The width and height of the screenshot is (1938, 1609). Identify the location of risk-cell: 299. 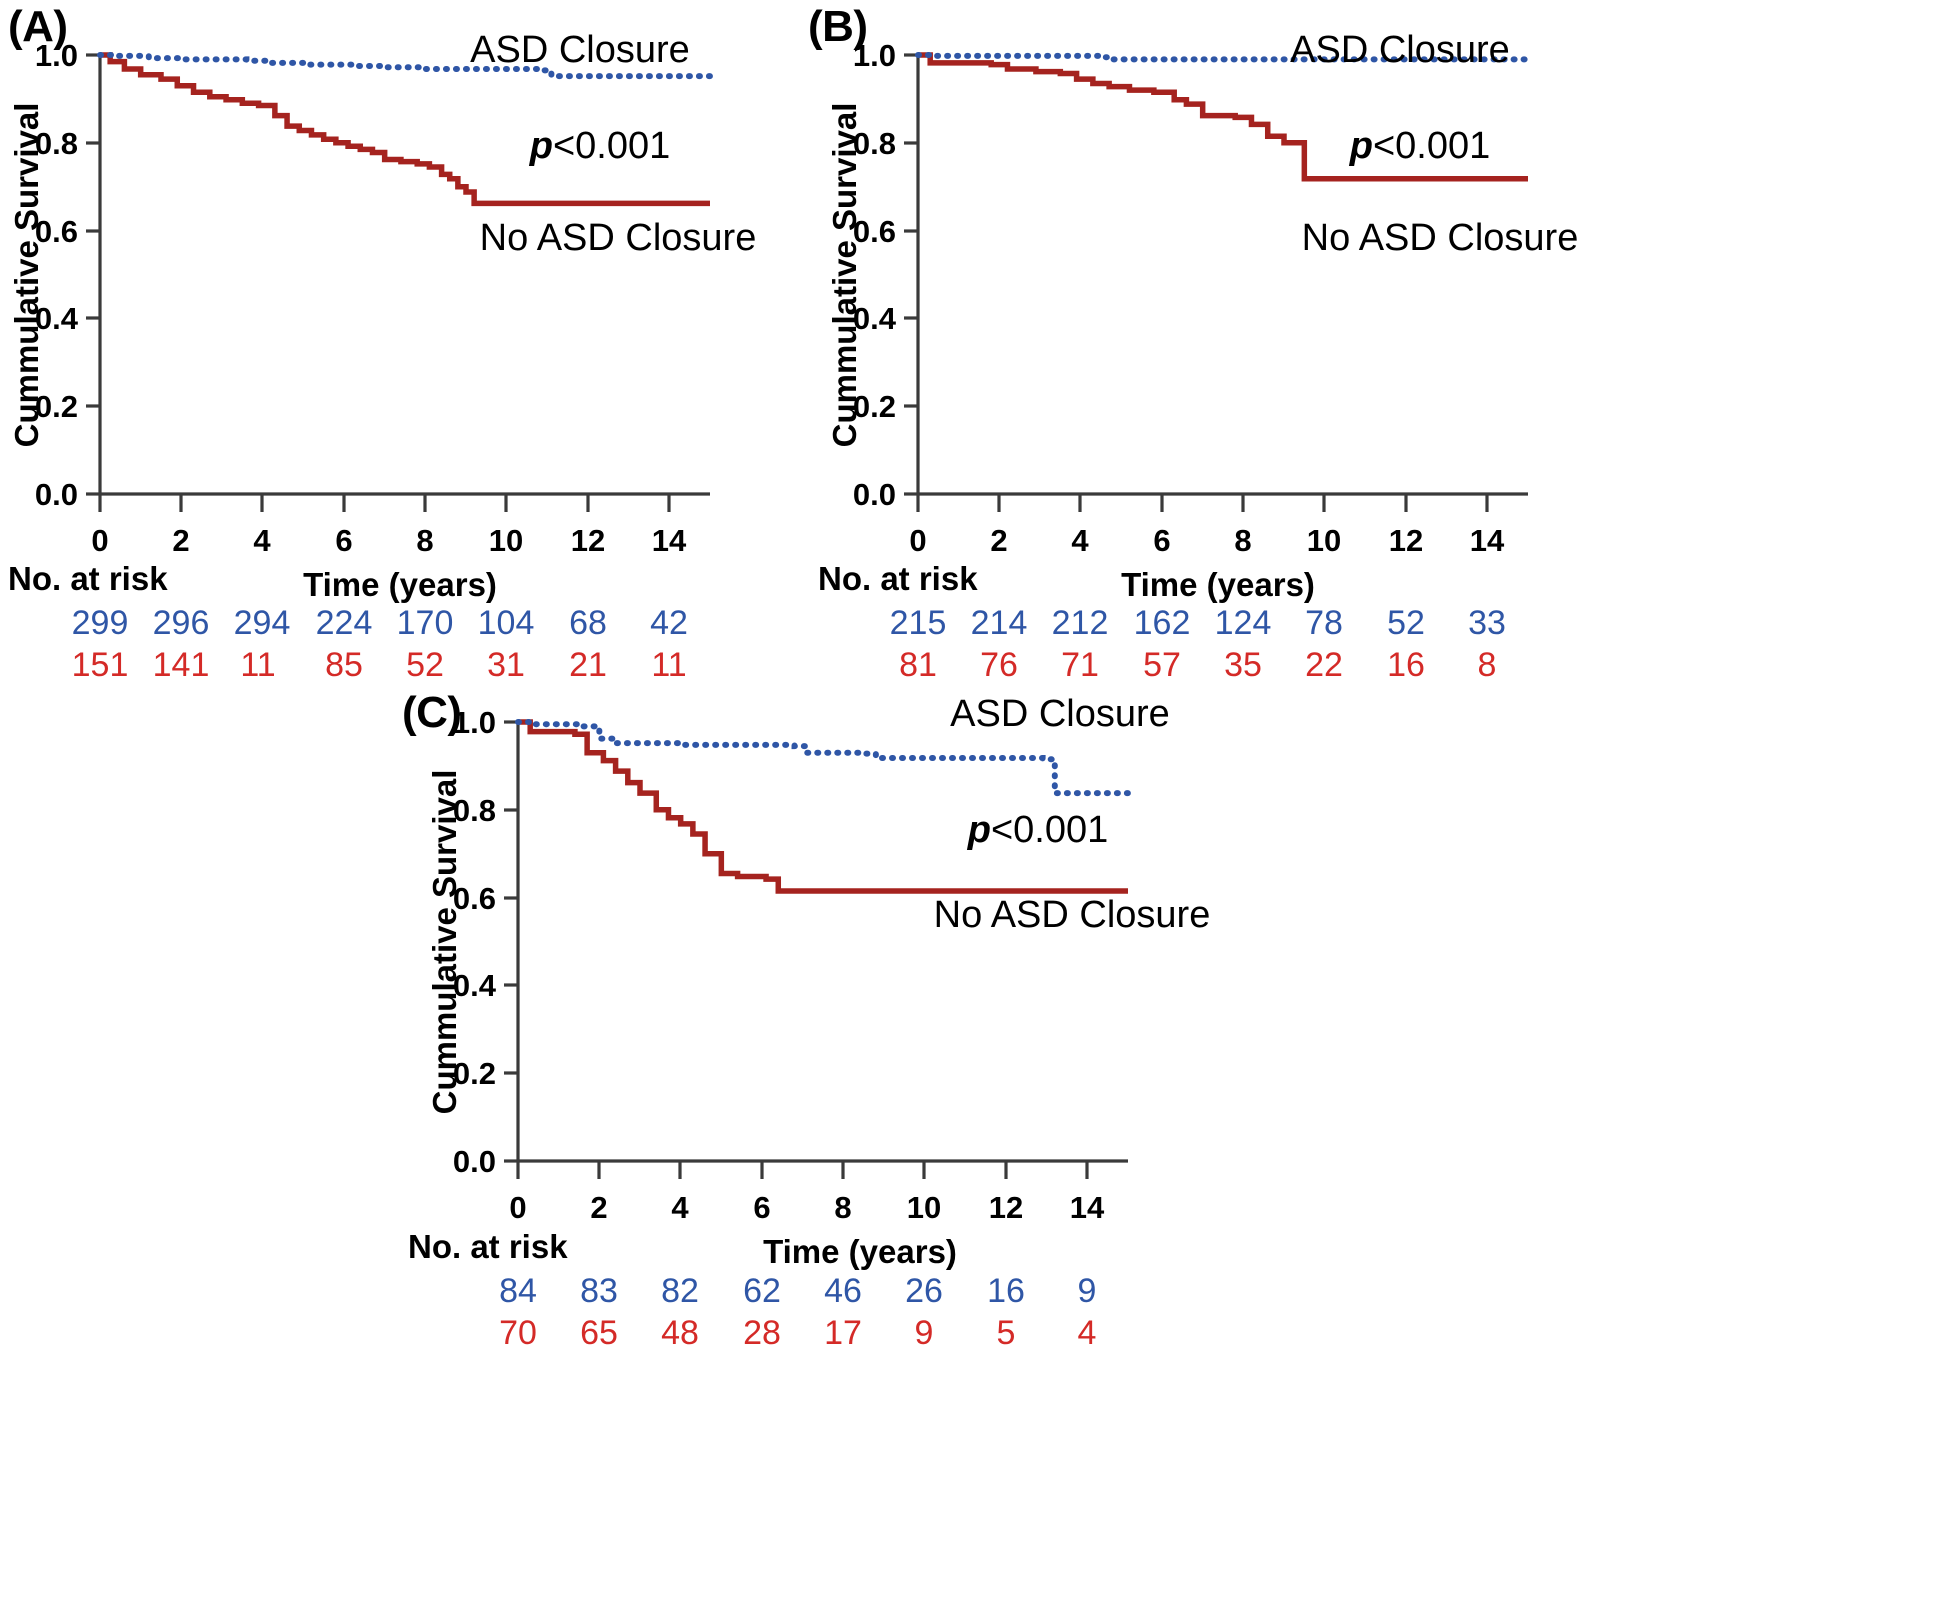
(100, 623).